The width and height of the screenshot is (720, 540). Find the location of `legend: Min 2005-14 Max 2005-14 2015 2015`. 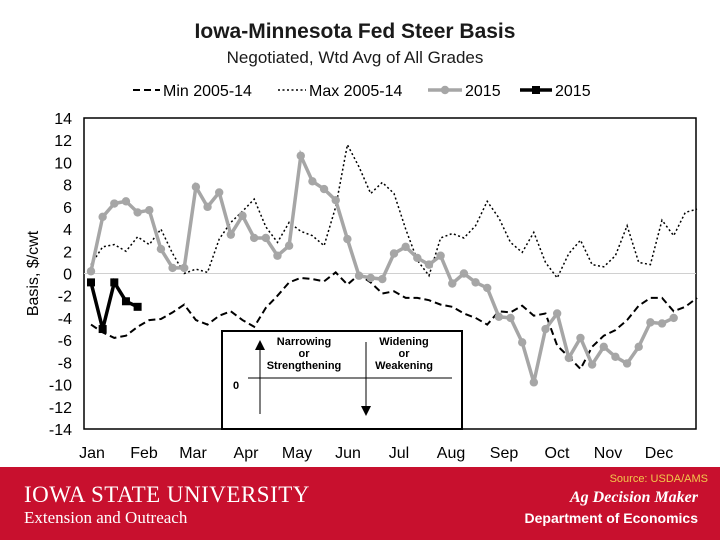

legend: Min 2005-14 Max 2005-14 2015 2015 is located at coordinates (362, 91).